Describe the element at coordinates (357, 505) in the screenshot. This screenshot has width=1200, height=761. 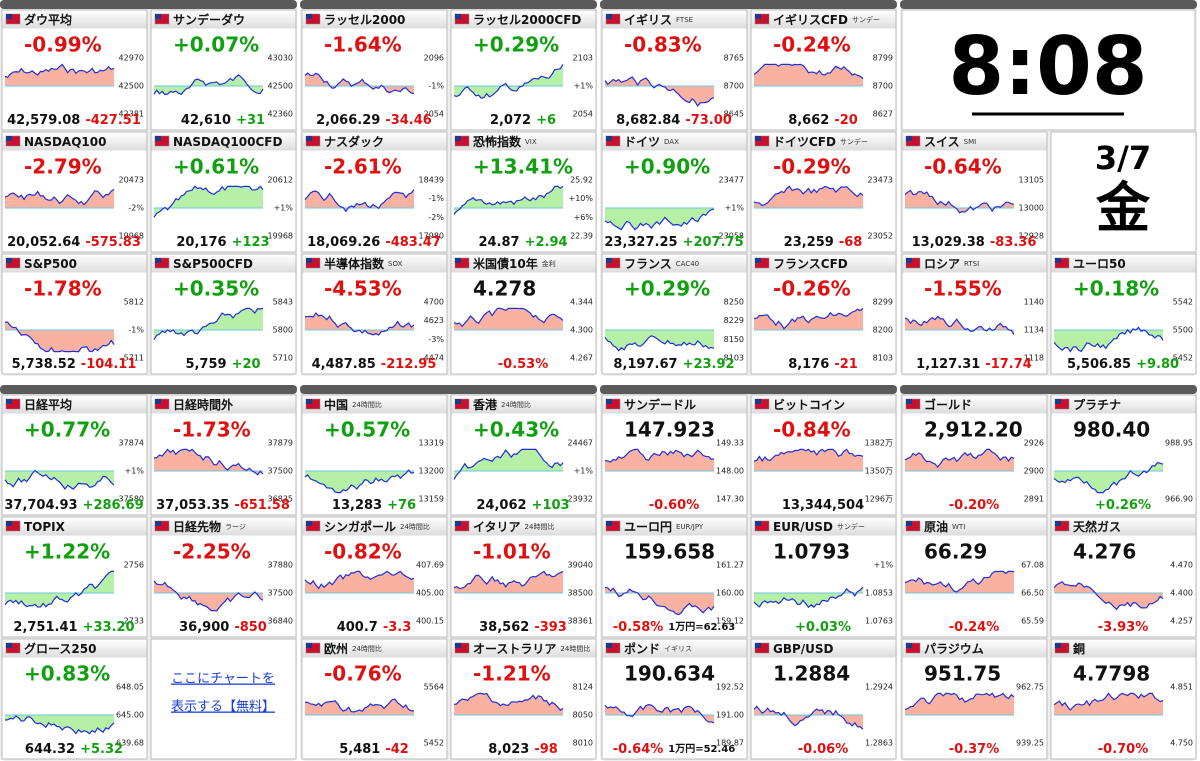
I see `bottom-value: 13,283` at that location.